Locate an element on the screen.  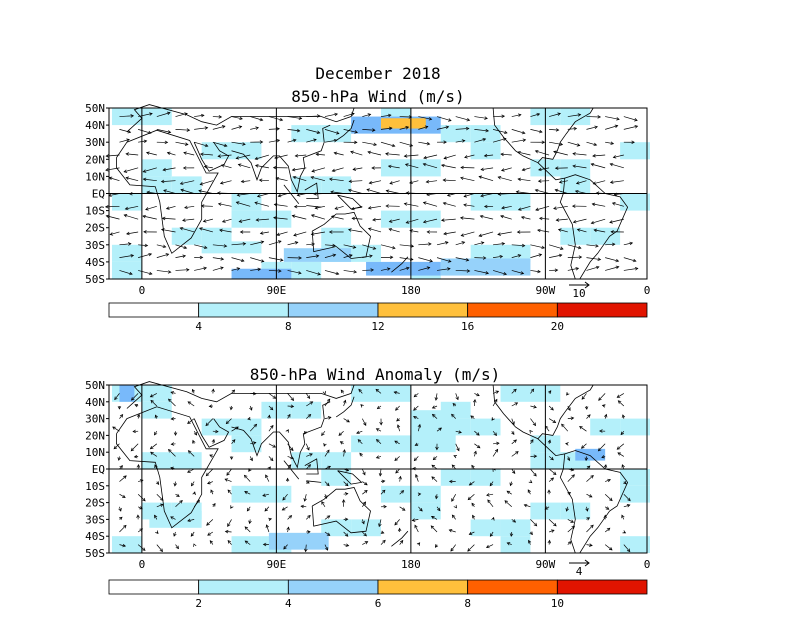
lat-label-eq: EQ is located at coordinates (98, 194).